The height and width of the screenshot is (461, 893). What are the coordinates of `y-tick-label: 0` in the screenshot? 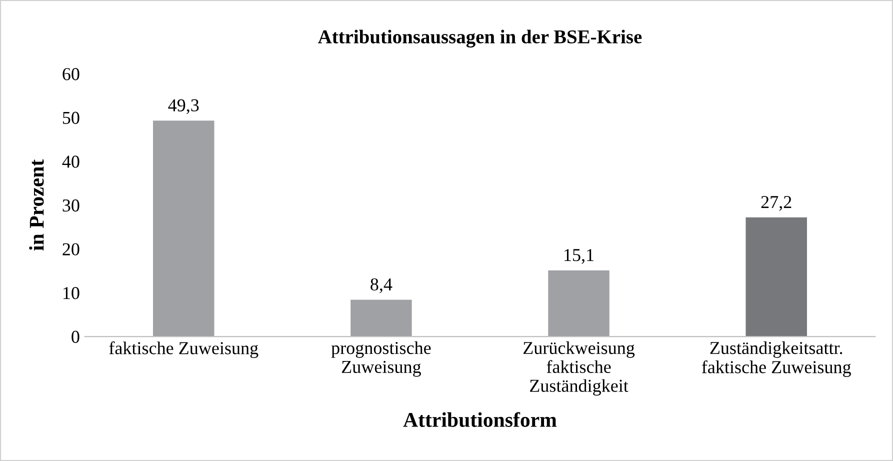 It's located at (76, 336).